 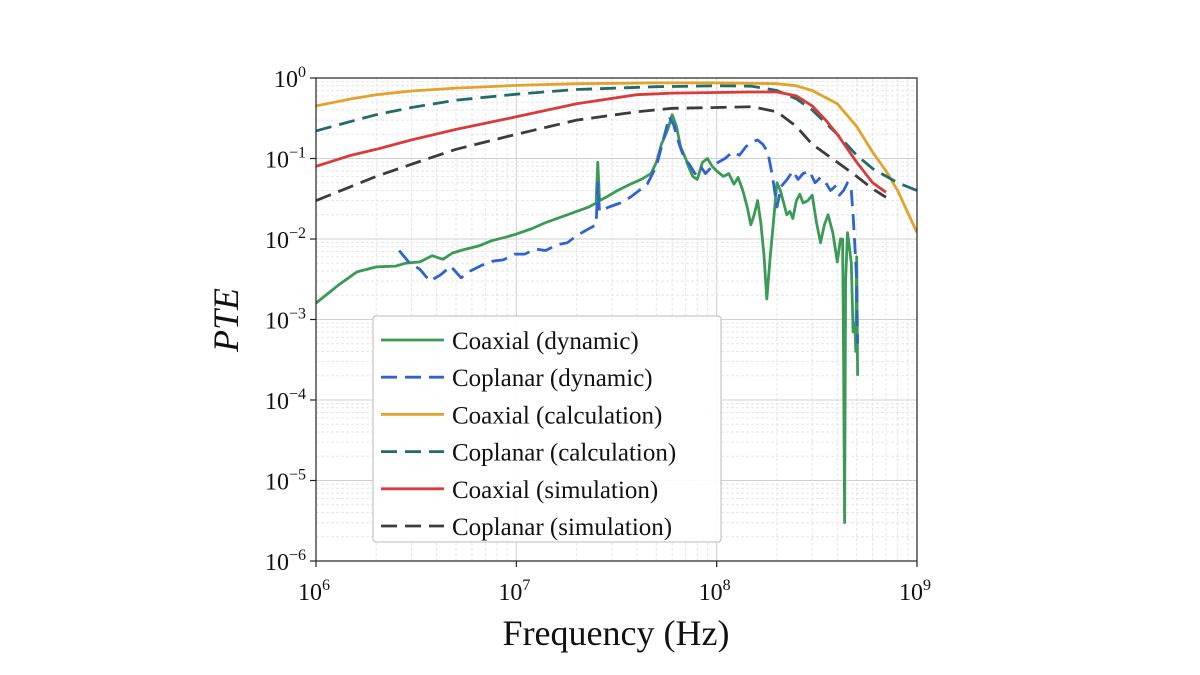 What do you see at coordinates (552, 378) in the screenshot?
I see `legend-label: Coplanar (dynamic)` at bounding box center [552, 378].